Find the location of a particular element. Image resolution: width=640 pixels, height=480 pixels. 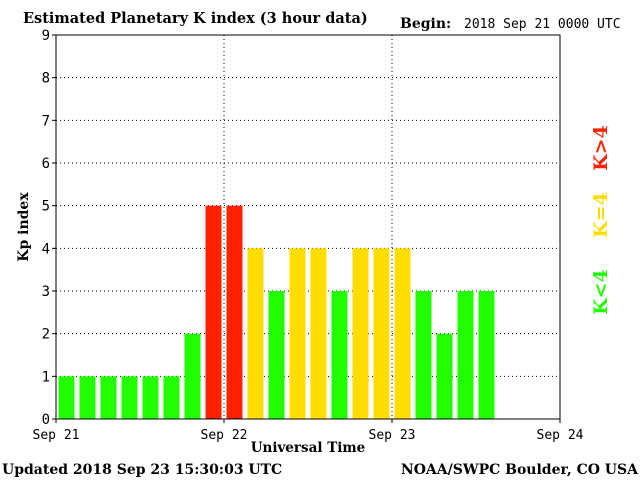

y-tick-label: 2 is located at coordinates (46, 335).